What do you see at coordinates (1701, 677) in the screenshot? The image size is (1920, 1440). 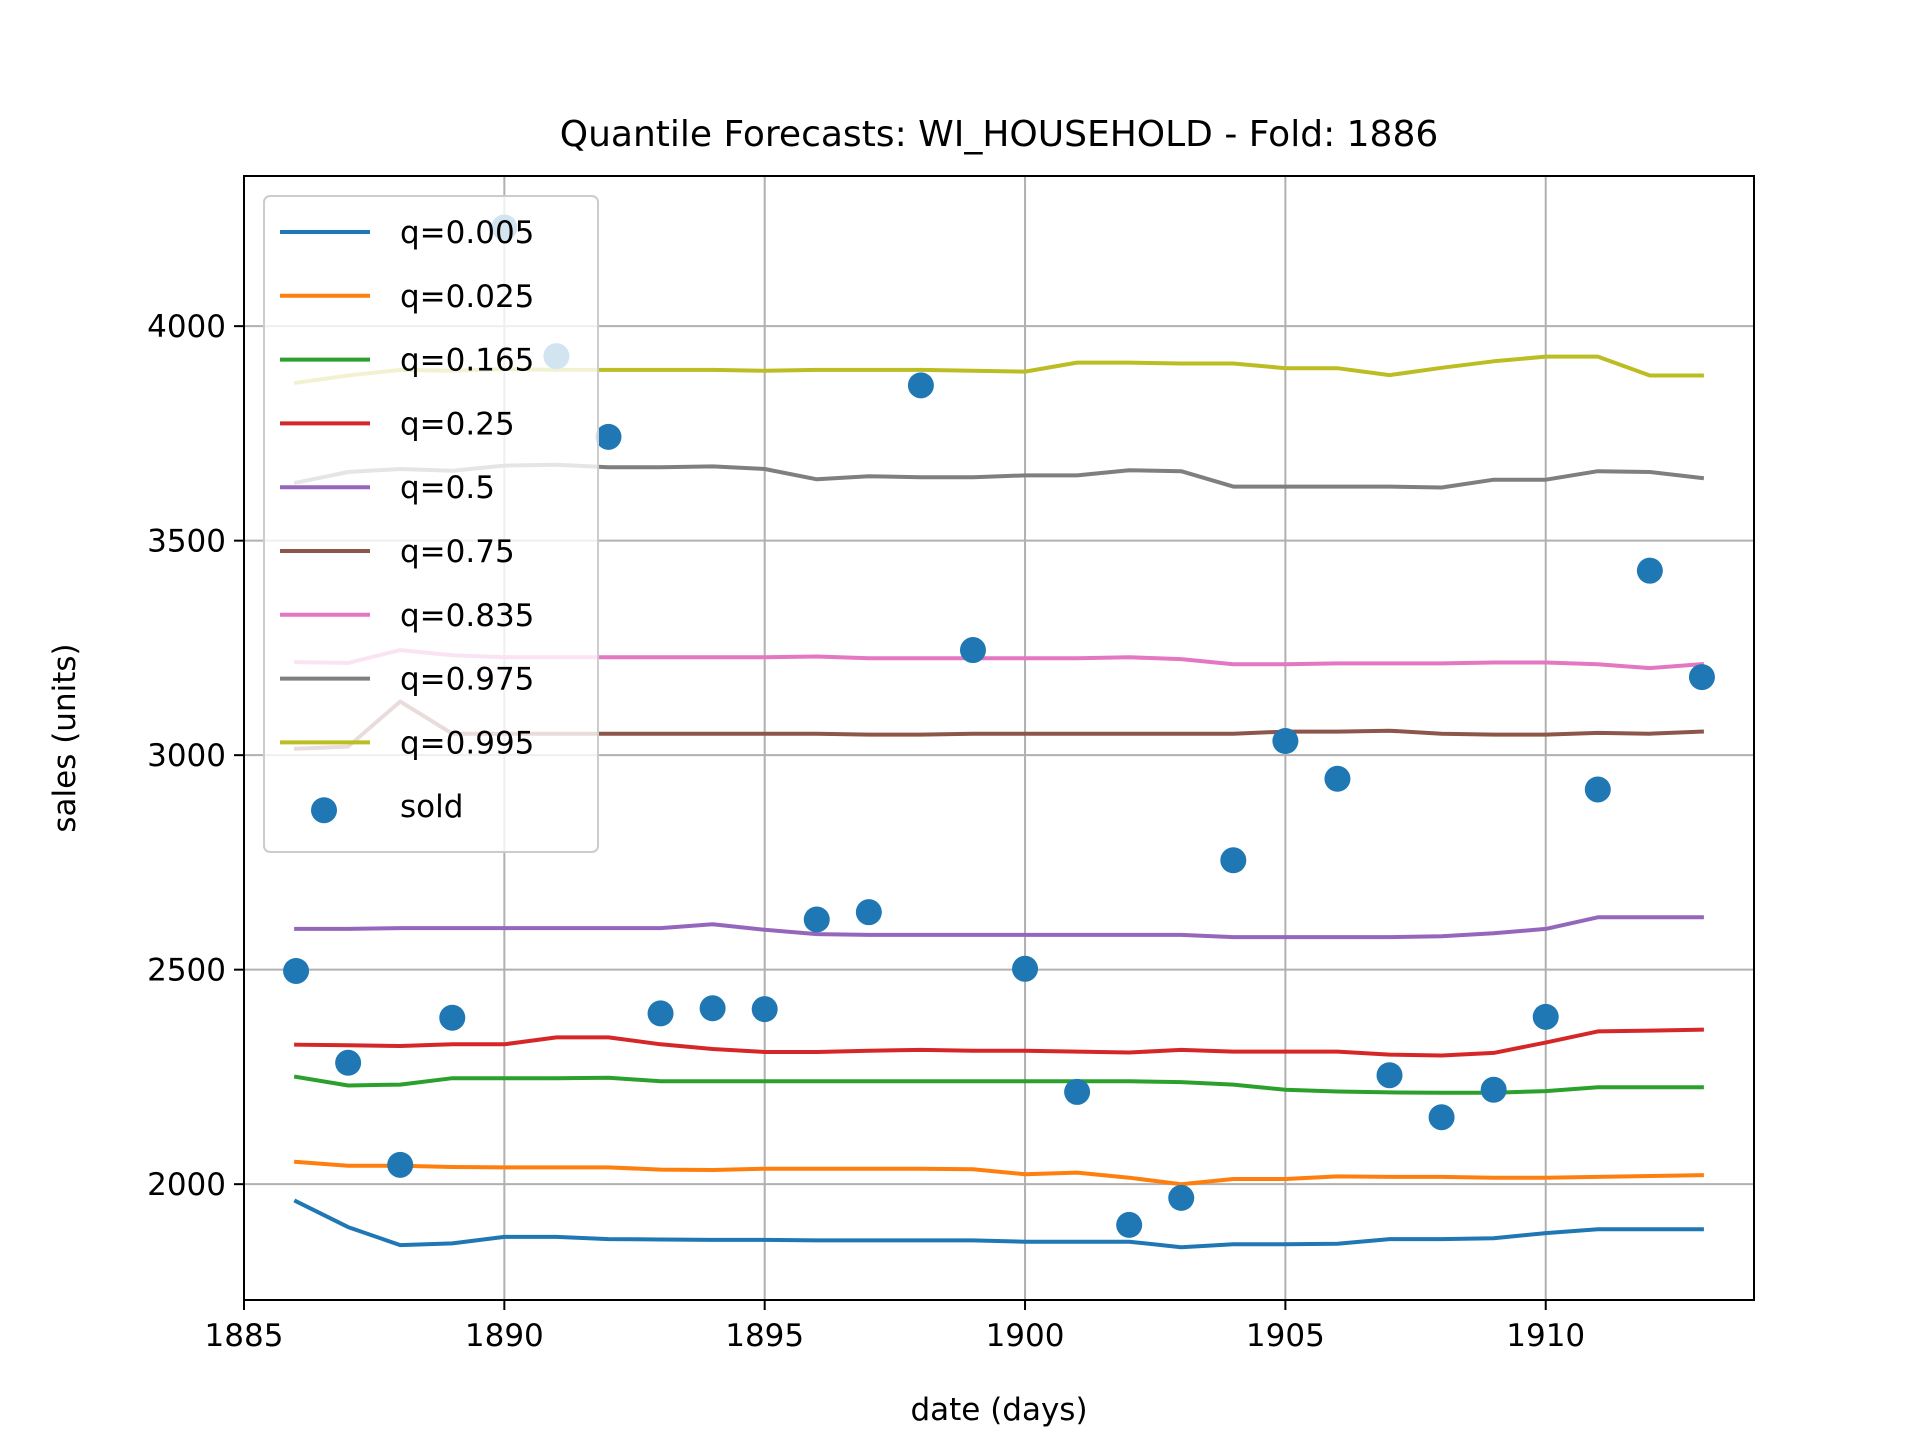 I see `sold-point-1913` at bounding box center [1701, 677].